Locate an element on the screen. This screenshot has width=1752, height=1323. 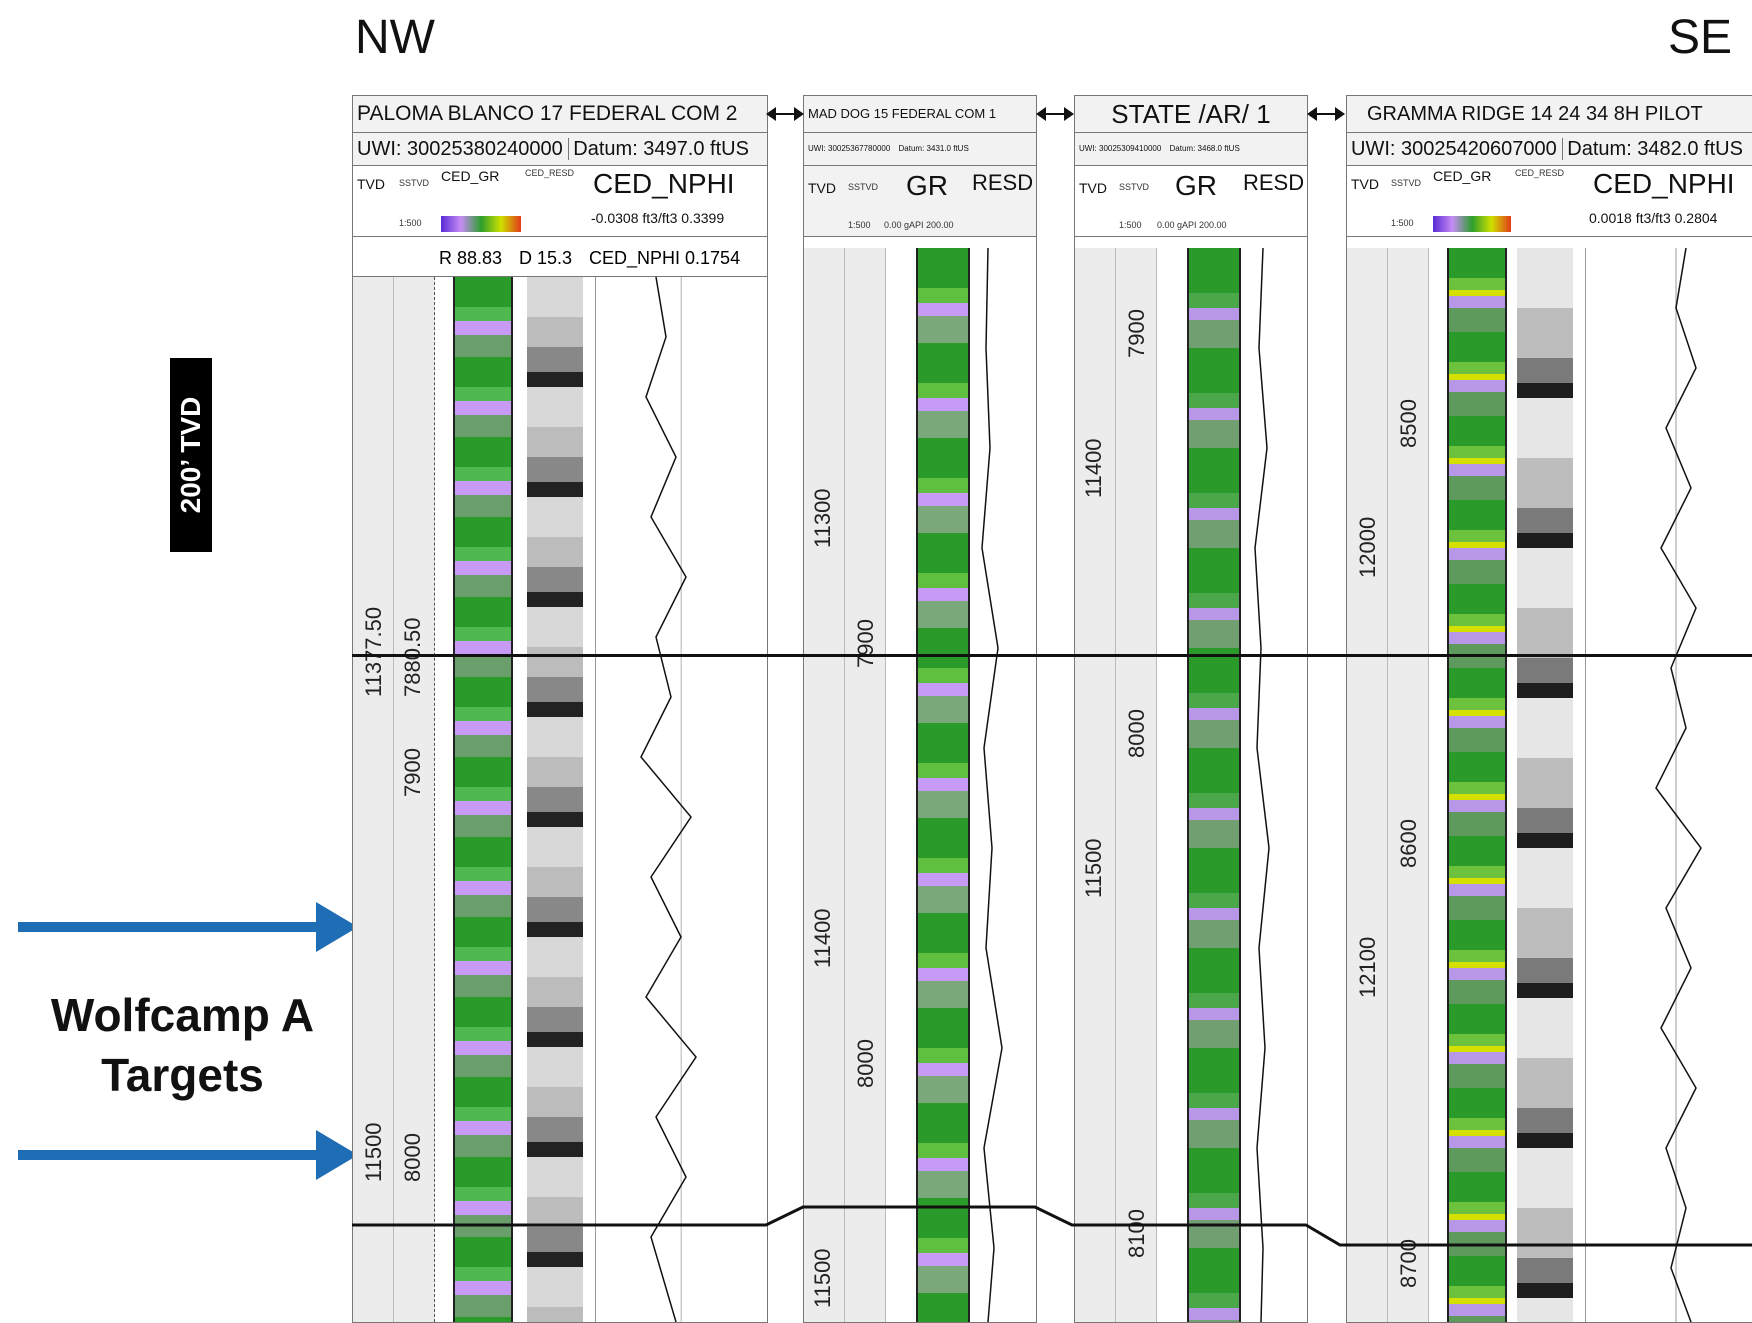
correlation-top-lower is located at coordinates (1052, 1226).